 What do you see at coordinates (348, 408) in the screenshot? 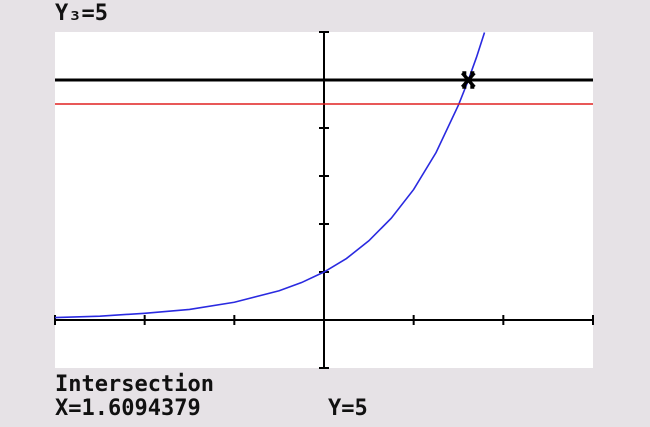
I see `y-readout: Y=5` at bounding box center [348, 408].